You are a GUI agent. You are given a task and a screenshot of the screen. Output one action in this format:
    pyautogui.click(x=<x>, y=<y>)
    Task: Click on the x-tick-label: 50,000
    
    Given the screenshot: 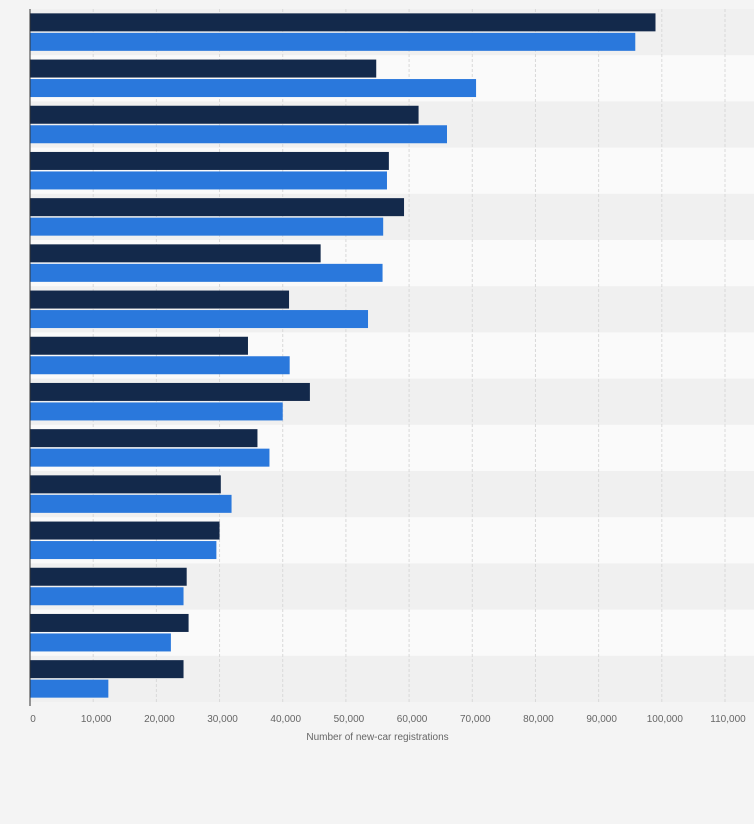 What is the action you would take?
    pyautogui.click(x=349, y=719)
    